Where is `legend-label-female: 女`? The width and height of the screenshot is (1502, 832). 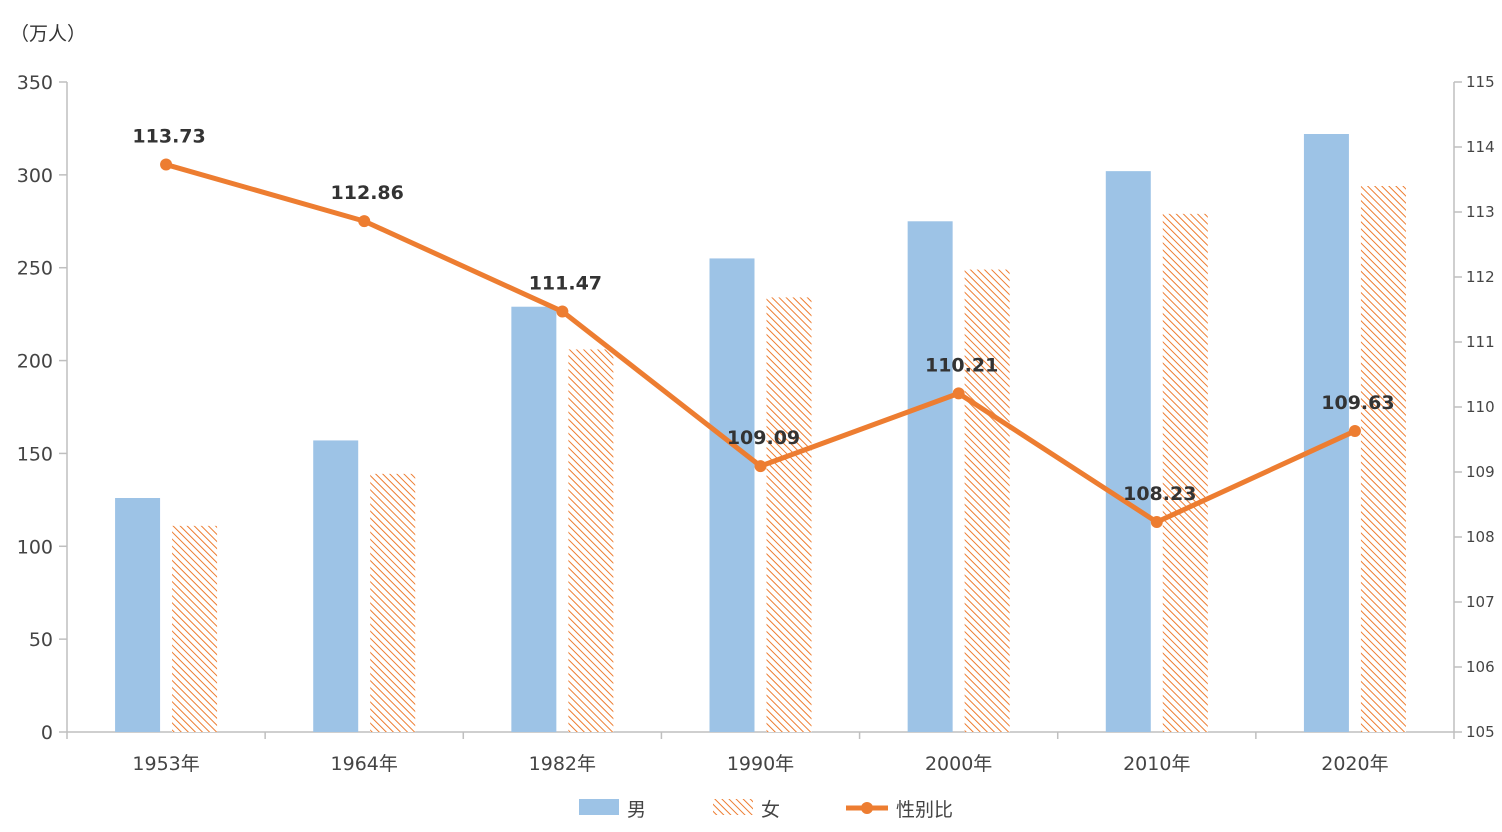 legend-label-female: 女 is located at coordinates (770, 810).